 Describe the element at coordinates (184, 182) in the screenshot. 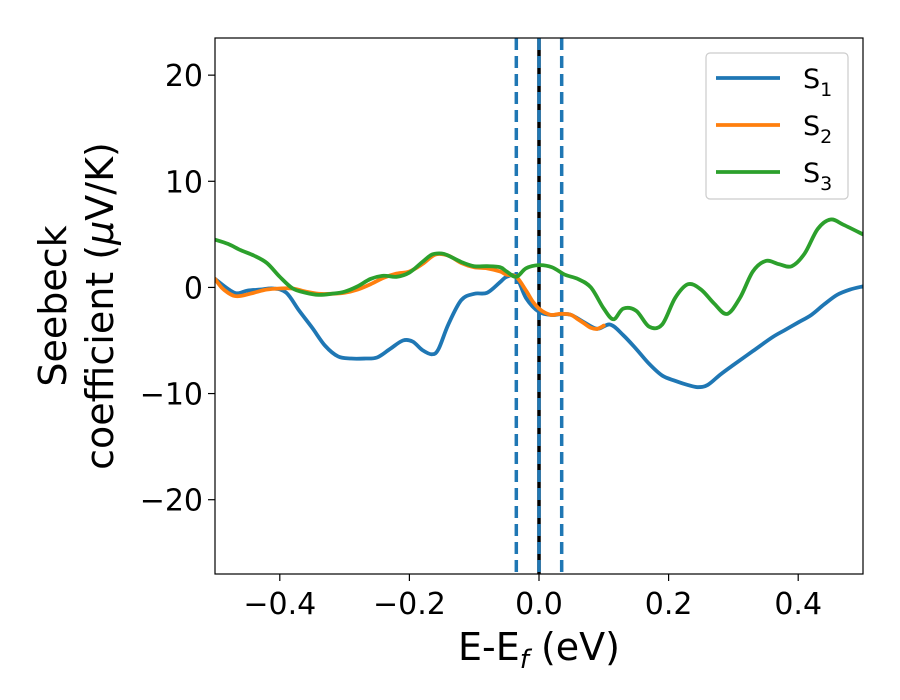

I see `y-tick-label: 10` at that location.